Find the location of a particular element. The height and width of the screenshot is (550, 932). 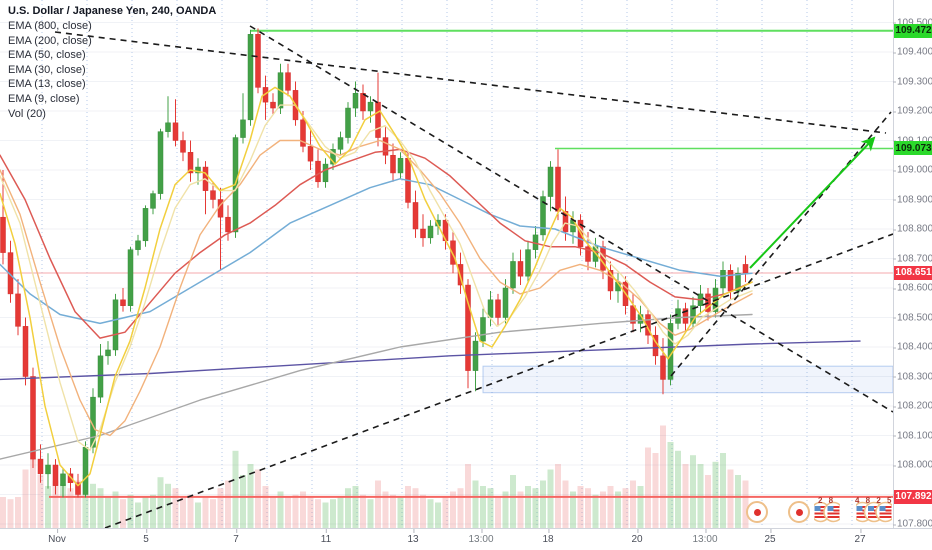

legend-item-4: EMA (13, close) is located at coordinates (47, 84).